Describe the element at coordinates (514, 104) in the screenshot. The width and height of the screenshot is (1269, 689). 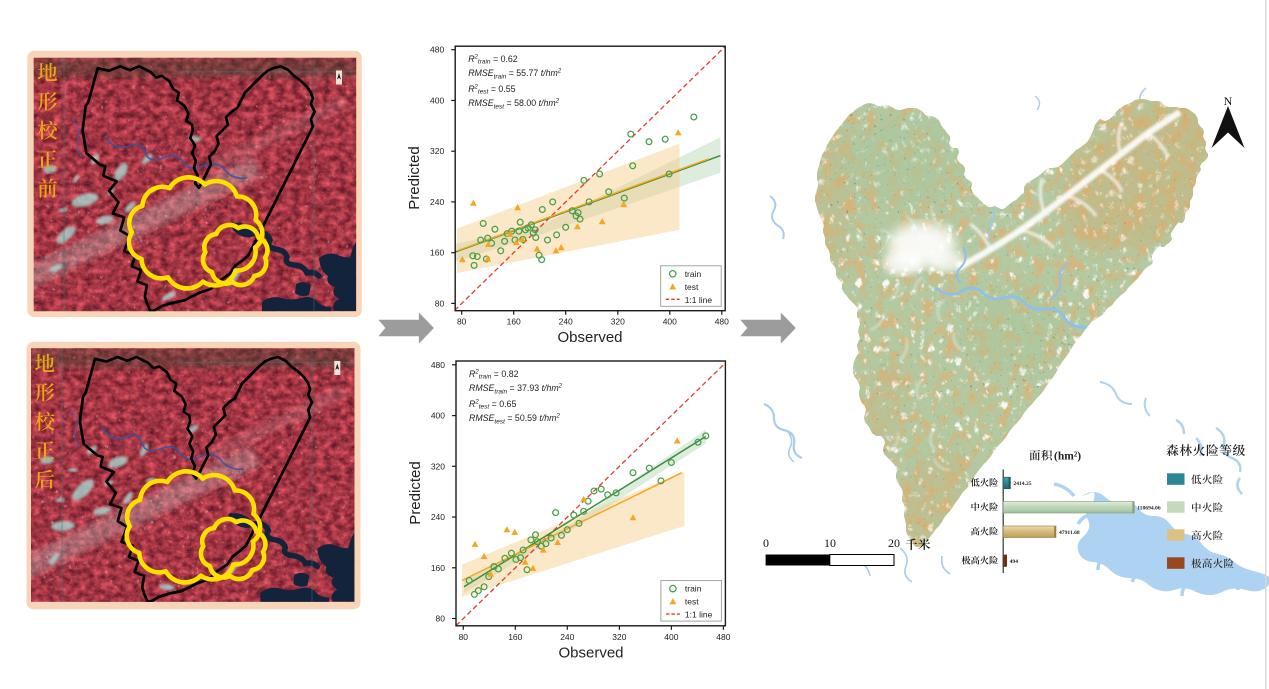
I see `svg-text: RMSEtest = 58.00 t/hm2` at that location.